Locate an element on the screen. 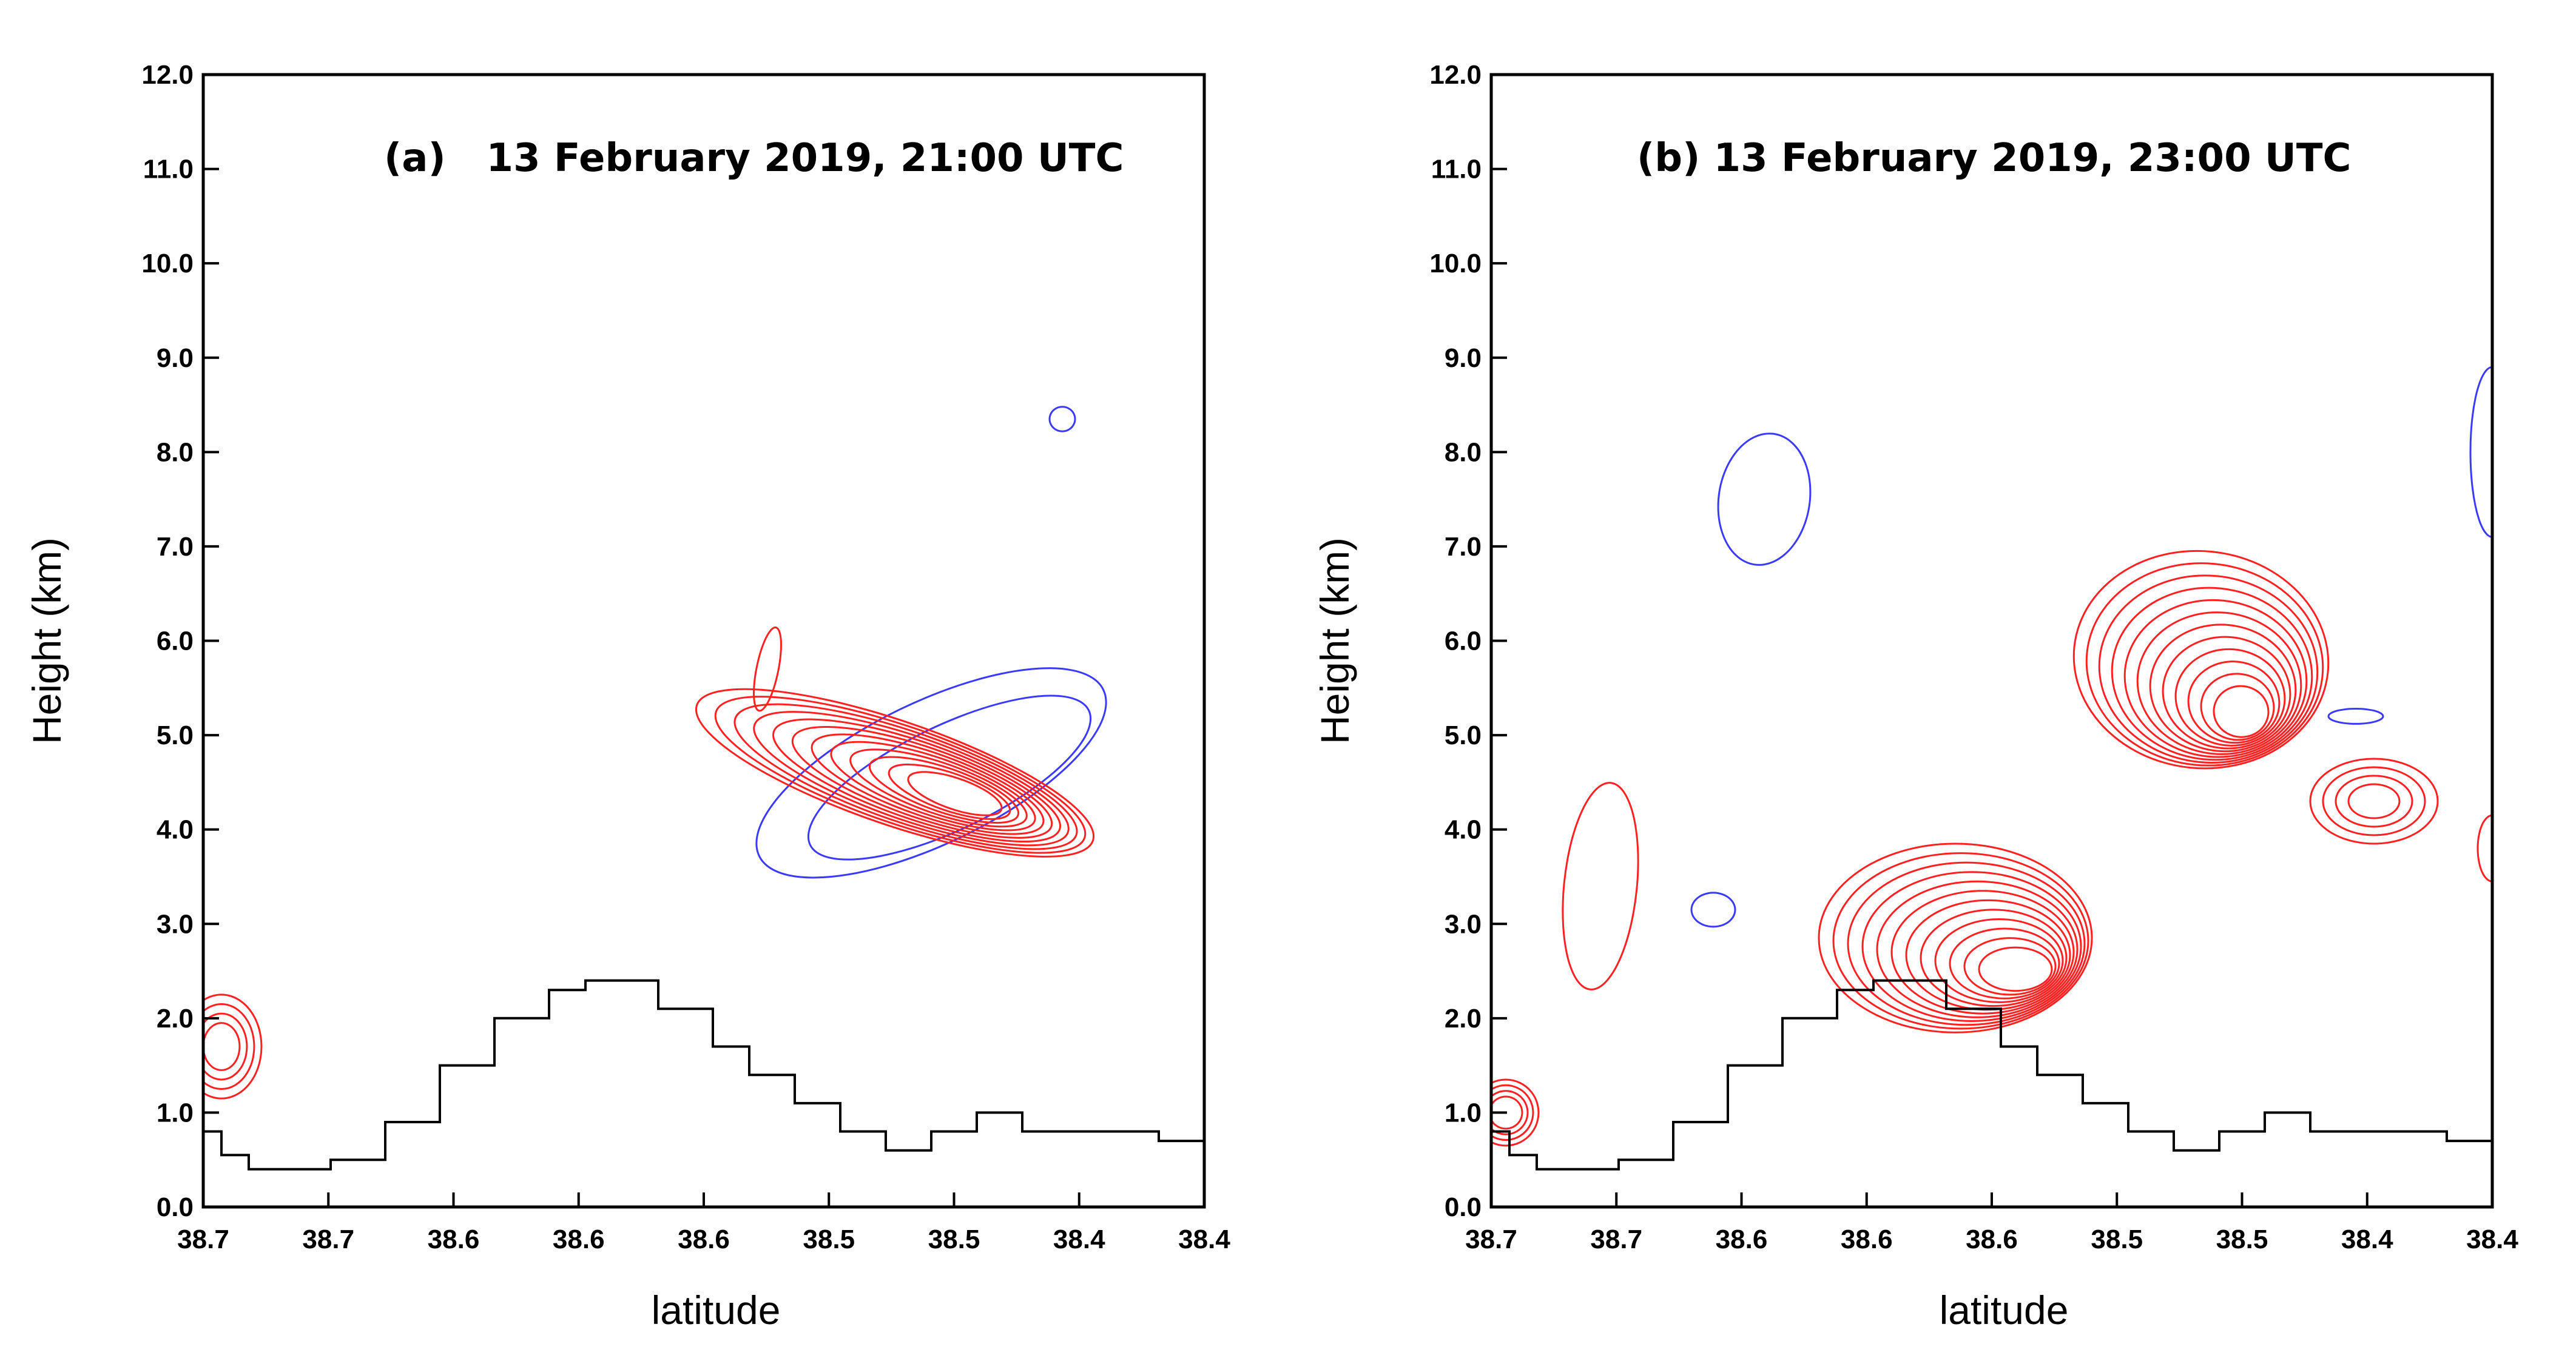  y-tick-label: 7.0 is located at coordinates (176, 547).